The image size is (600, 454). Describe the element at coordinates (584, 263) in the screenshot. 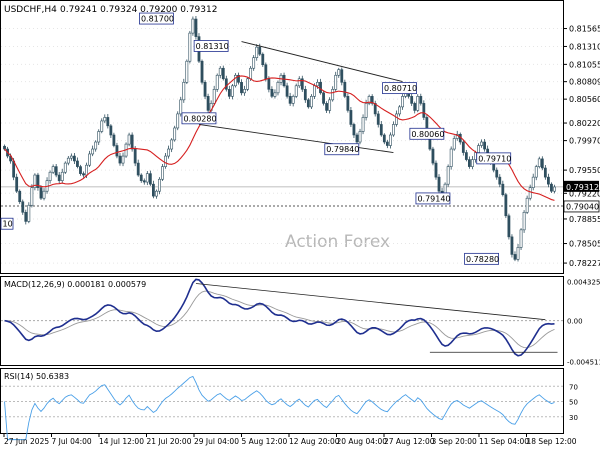

I see `price-axis-label: 0.78227` at that location.